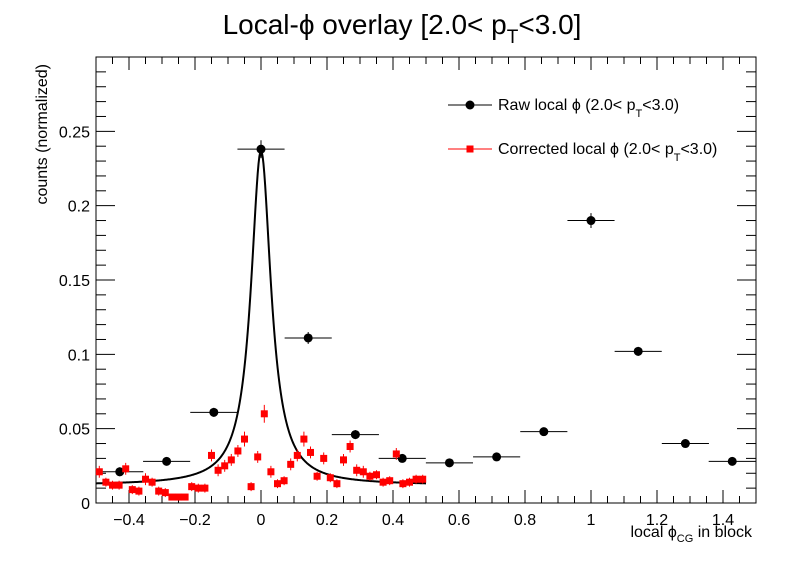 The image size is (796, 577). I want to click on y-tick-label: 0.15, so click(74, 281).